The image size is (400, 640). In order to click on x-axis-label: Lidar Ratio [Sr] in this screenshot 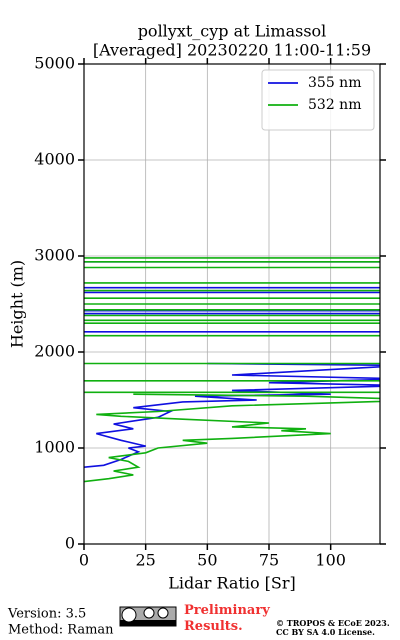, I will do `click(232, 583)`.